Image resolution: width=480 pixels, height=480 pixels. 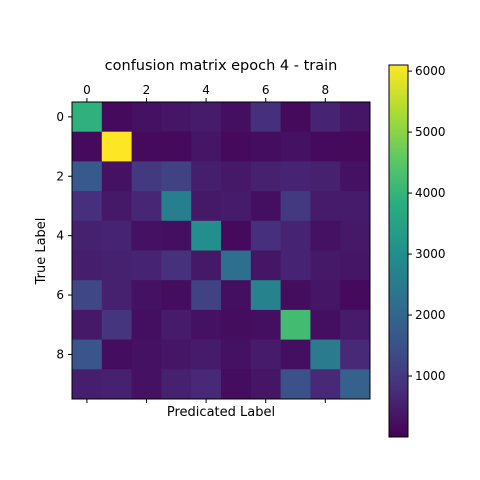 I want to click on colorbar-tick-label: 4000, so click(x=430, y=193).